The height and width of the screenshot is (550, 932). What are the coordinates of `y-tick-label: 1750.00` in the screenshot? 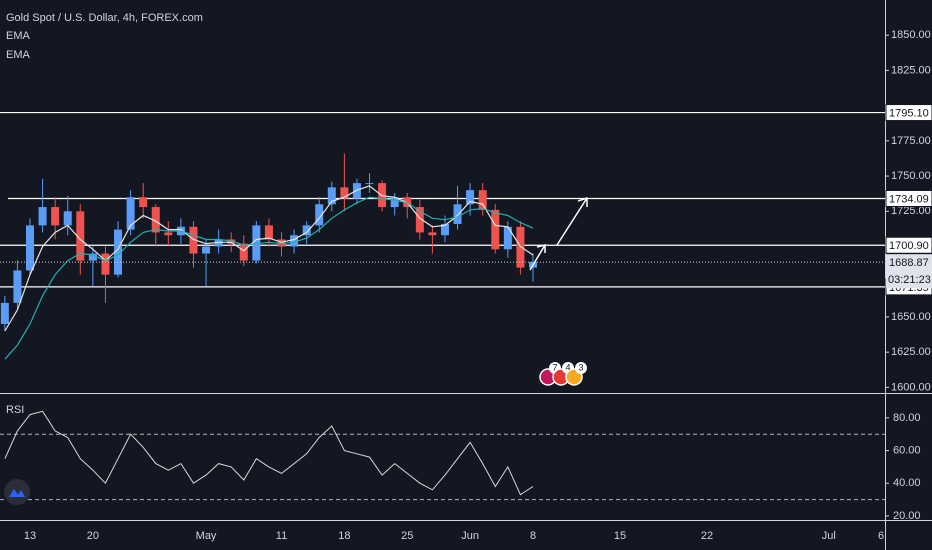 It's located at (911, 176).